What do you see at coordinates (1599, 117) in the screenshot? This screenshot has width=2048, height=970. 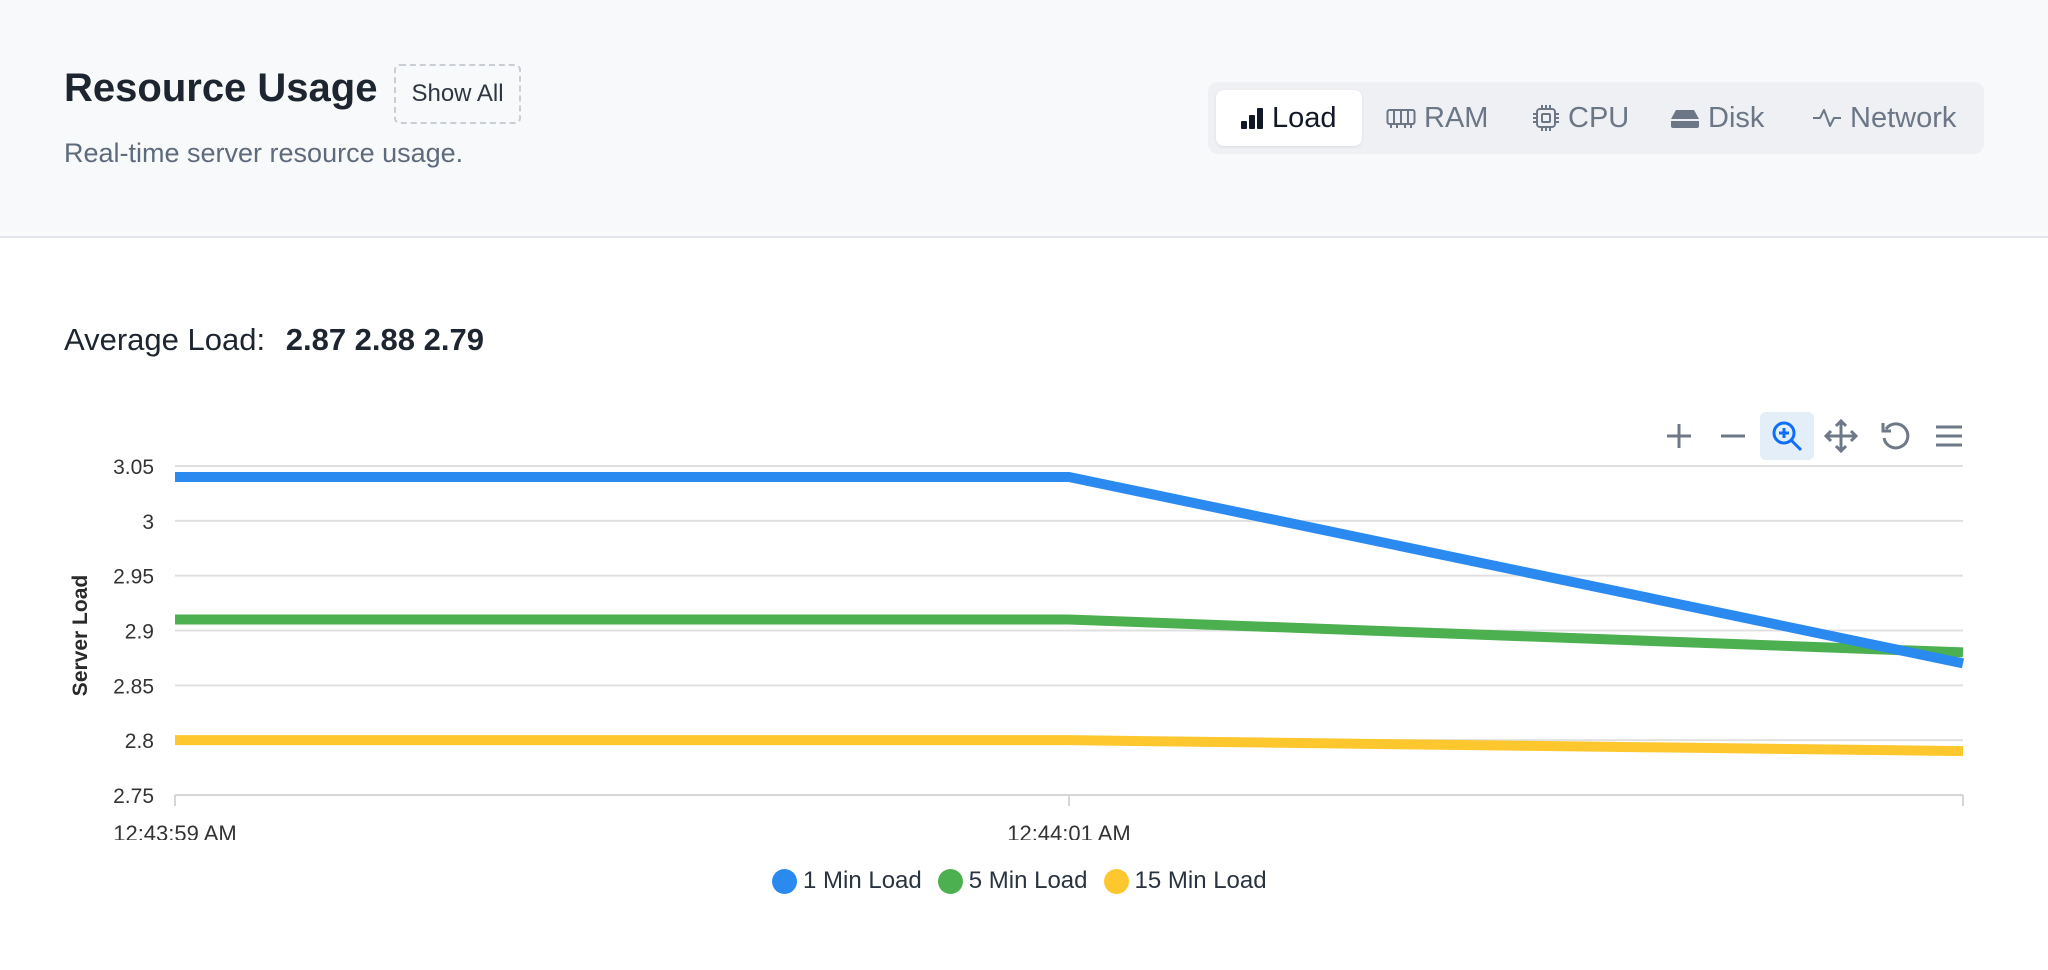 I see `tab-cpu-label: CPU` at bounding box center [1599, 117].